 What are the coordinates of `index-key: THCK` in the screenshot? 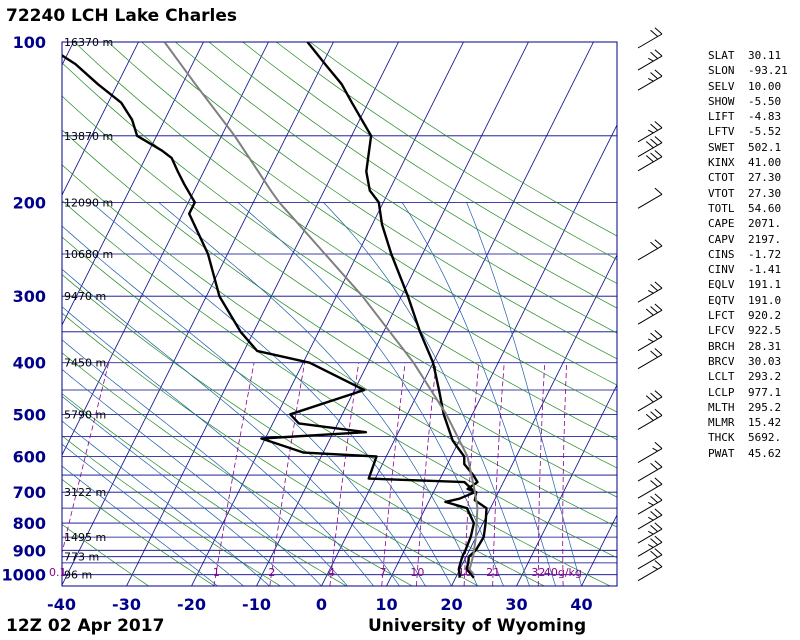 It's located at (721, 438).